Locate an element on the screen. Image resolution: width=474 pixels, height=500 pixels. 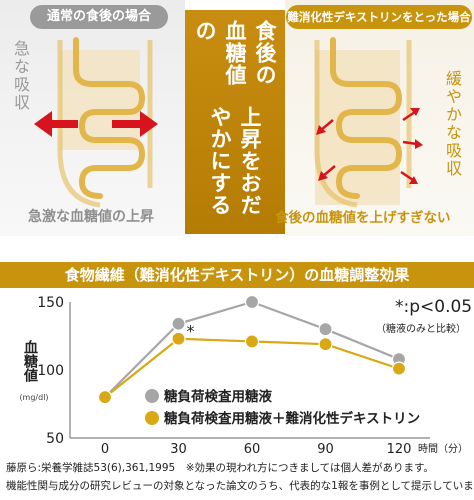
right-intestine-outer is located at coordinates (363, 124).